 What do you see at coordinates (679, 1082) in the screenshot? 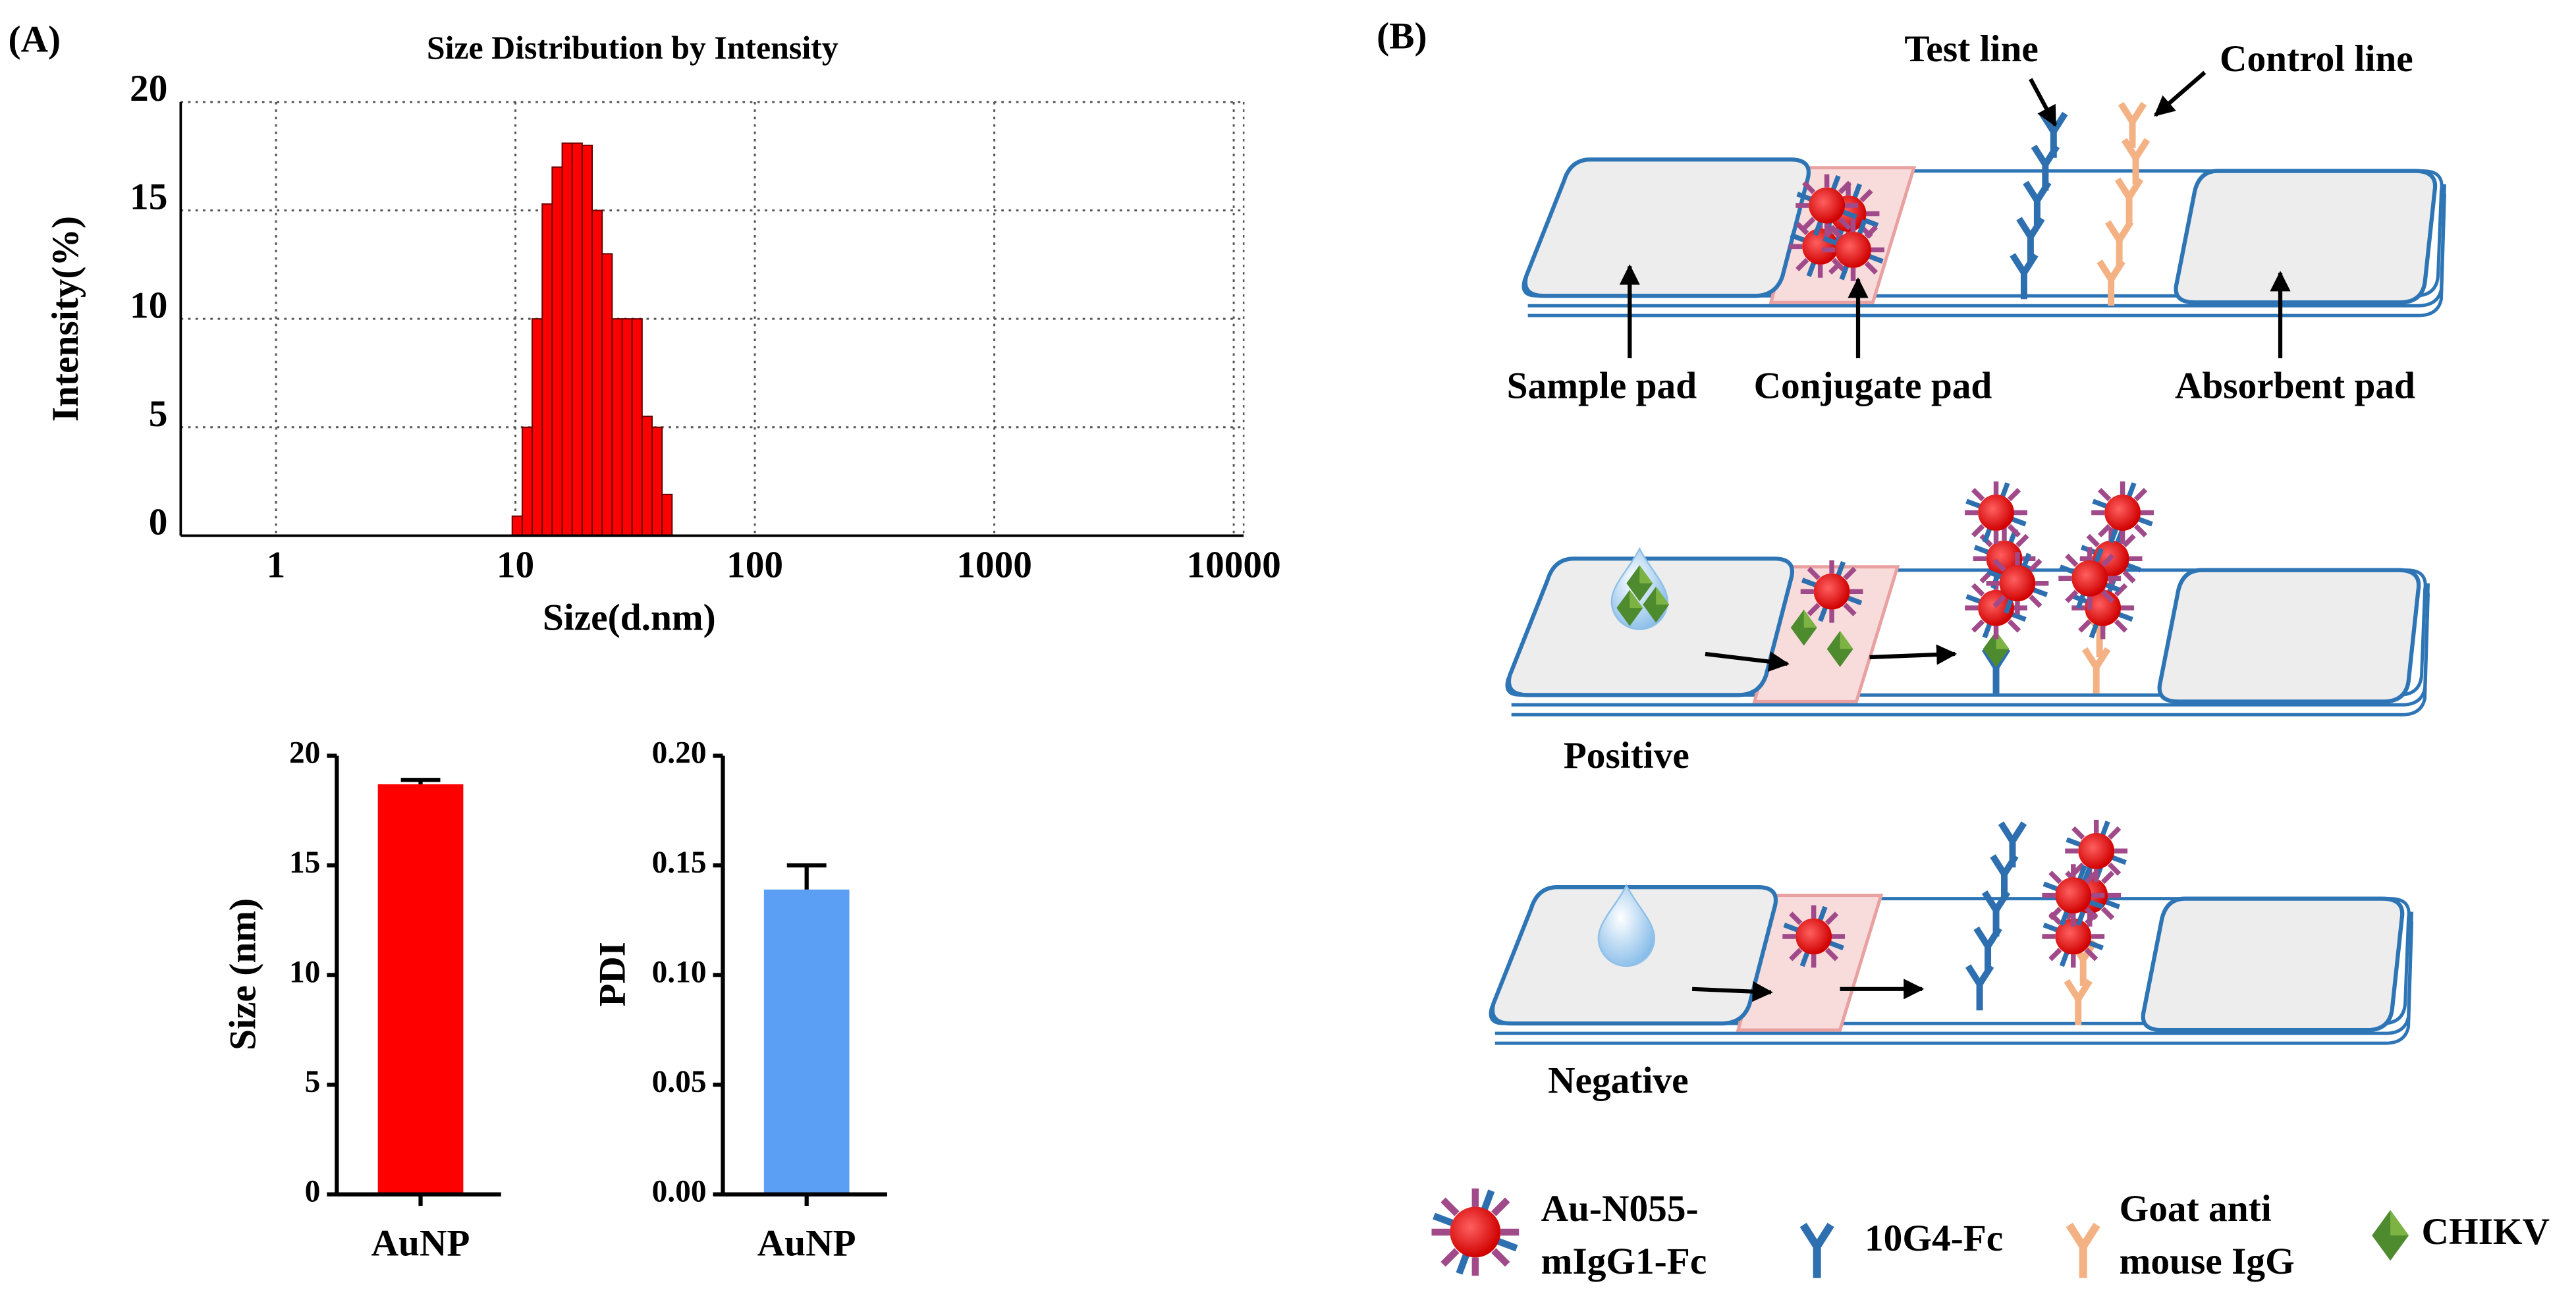
I see `y-tick-label: 0.05` at bounding box center [679, 1082].